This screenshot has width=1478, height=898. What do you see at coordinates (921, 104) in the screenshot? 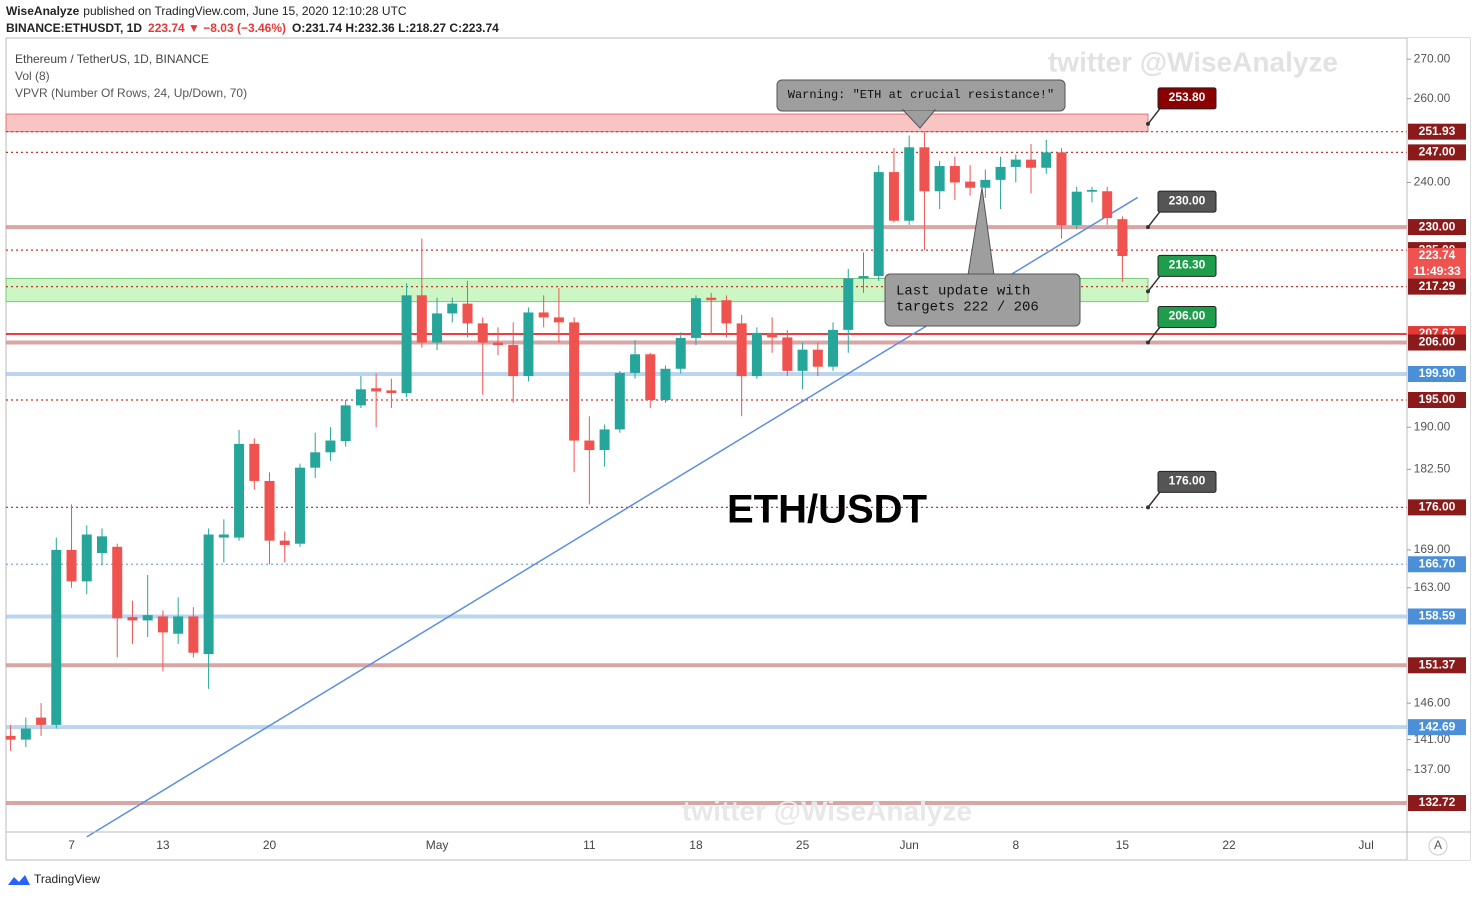
I see `warning-note: Warning: "ETH at crucial resistance!"` at bounding box center [921, 104].